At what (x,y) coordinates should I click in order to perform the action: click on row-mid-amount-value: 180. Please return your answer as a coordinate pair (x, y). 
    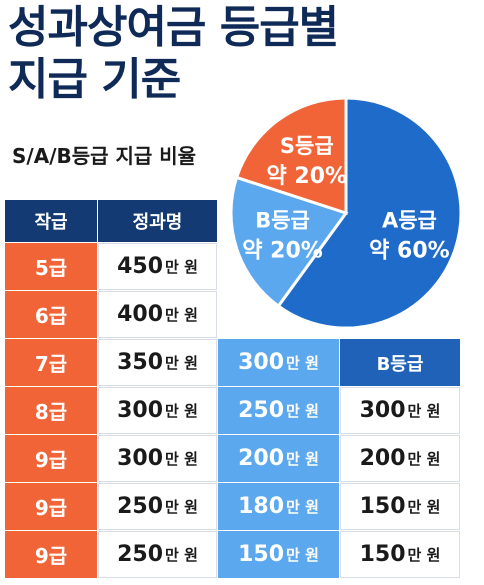
    Looking at the image, I should click on (261, 506).